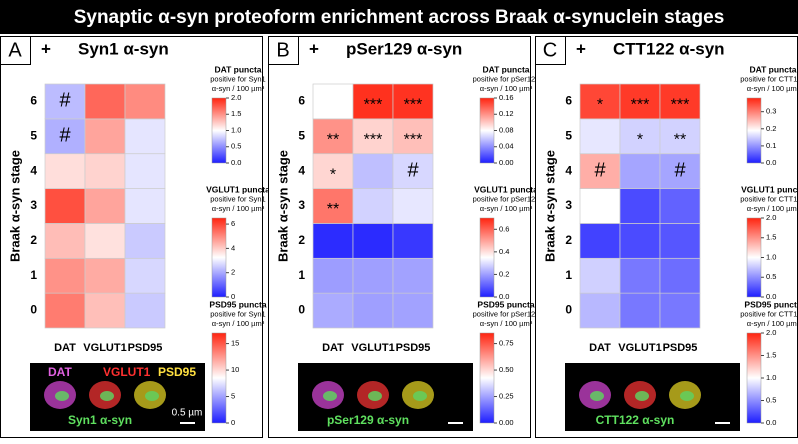  I want to click on y-tick-label: 0, so click(301, 310).